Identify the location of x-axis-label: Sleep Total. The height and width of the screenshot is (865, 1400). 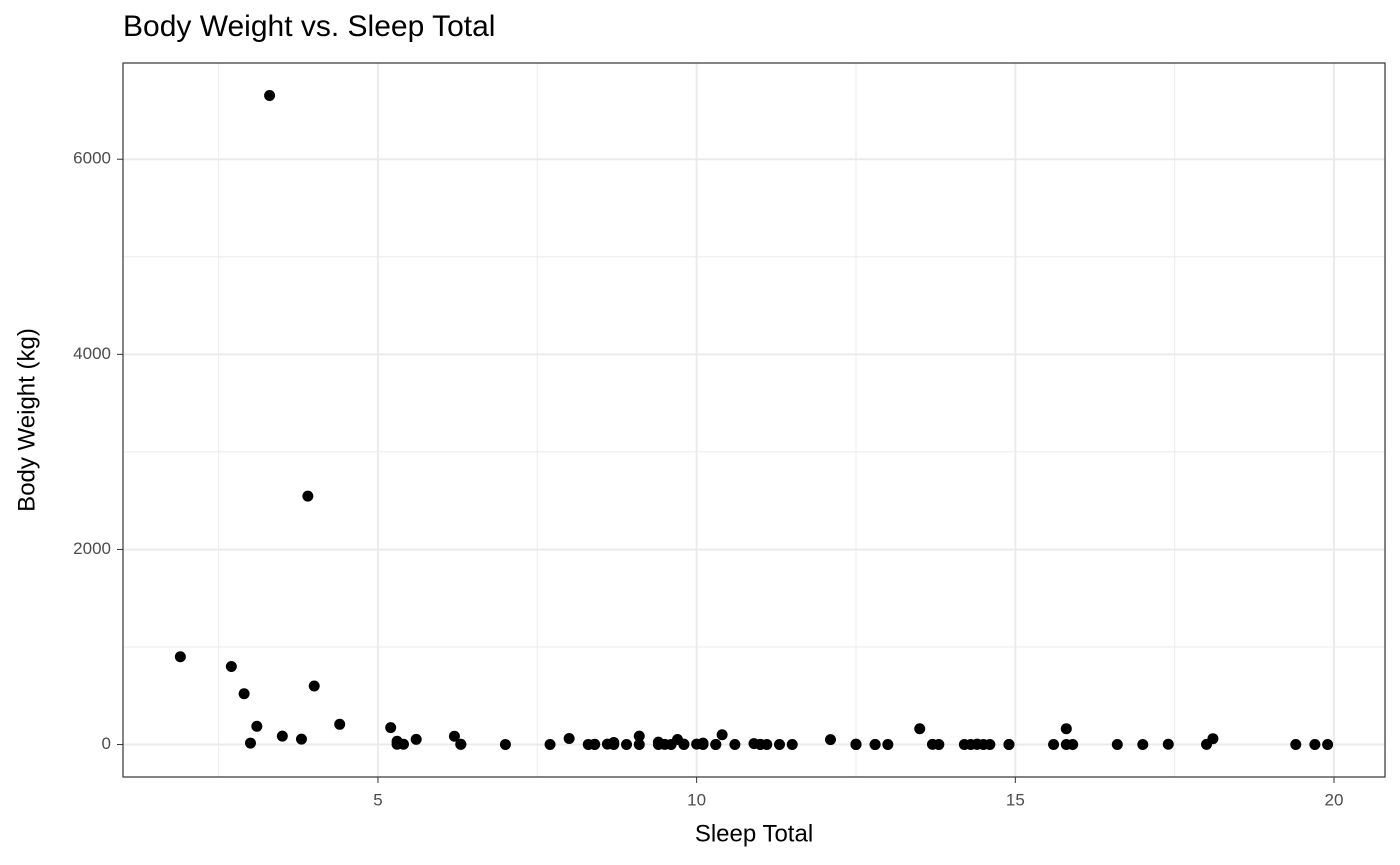
(754, 833).